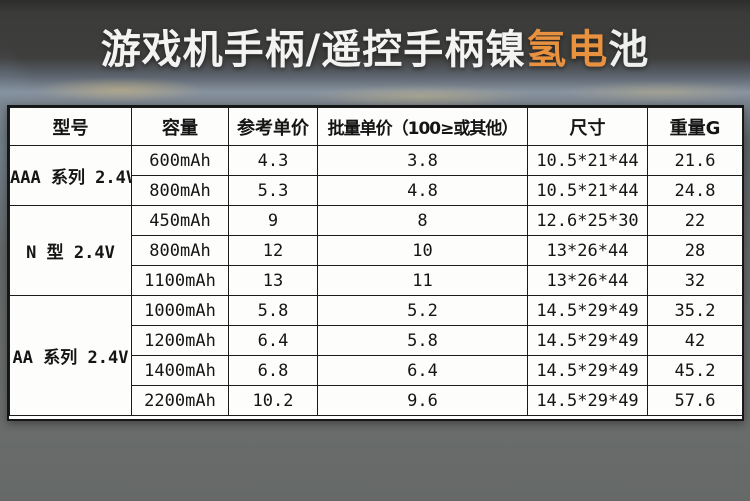 Image resolution: width=750 pixels, height=501 pixels. I want to click on capacity-cell: 1200mAh, so click(180, 340).